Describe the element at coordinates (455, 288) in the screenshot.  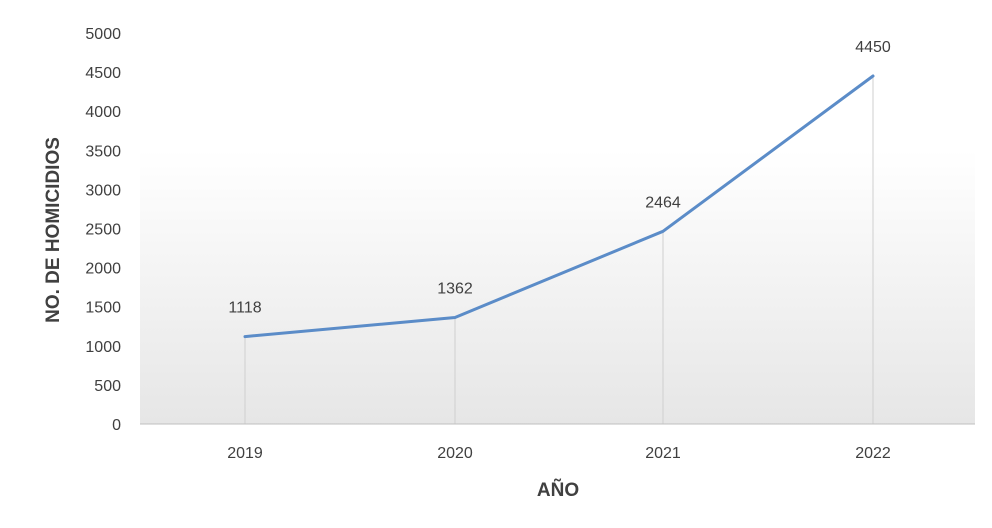
I see `data-label: 1362` at that location.